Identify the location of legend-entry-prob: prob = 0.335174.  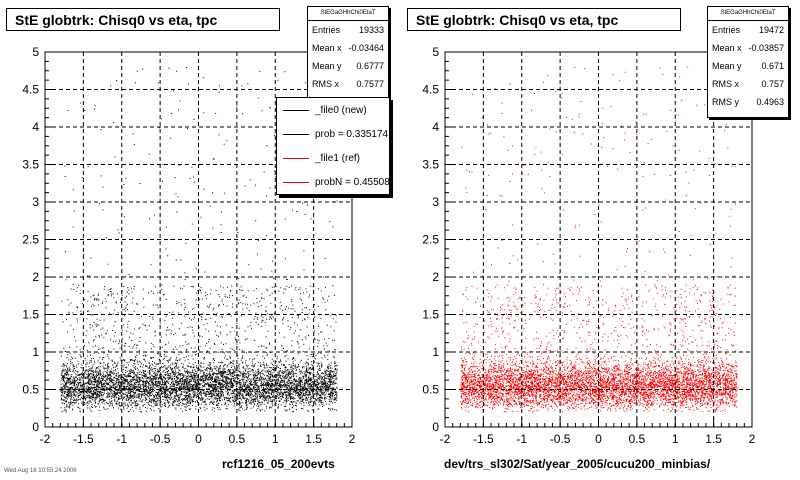
(333, 134).